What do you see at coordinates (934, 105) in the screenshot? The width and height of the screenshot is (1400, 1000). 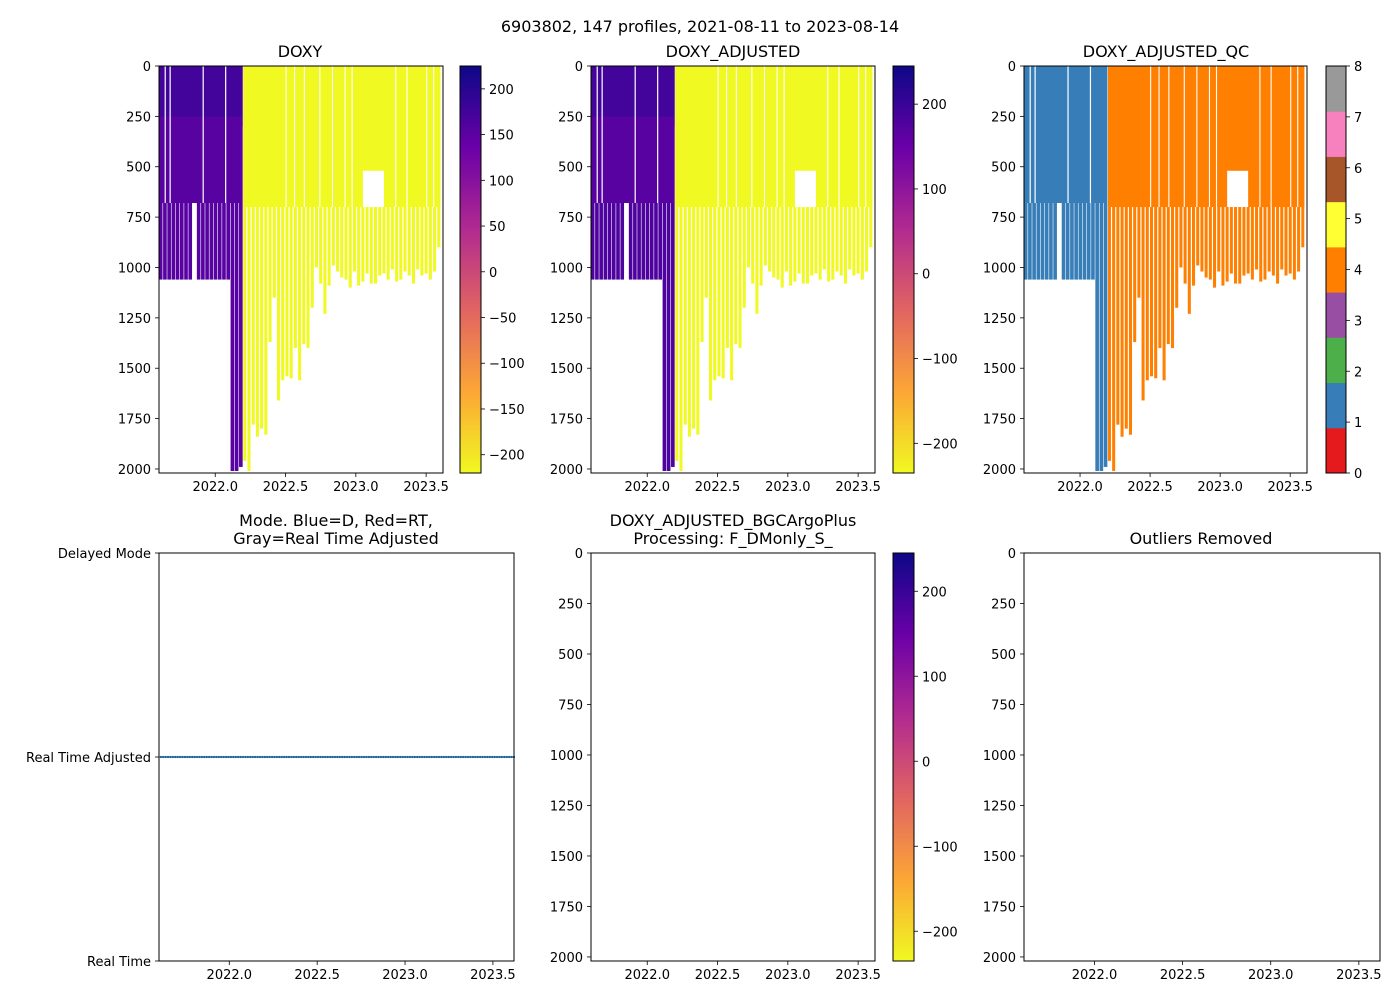 I see `colorbar-tick-label: 200` at bounding box center [934, 105].